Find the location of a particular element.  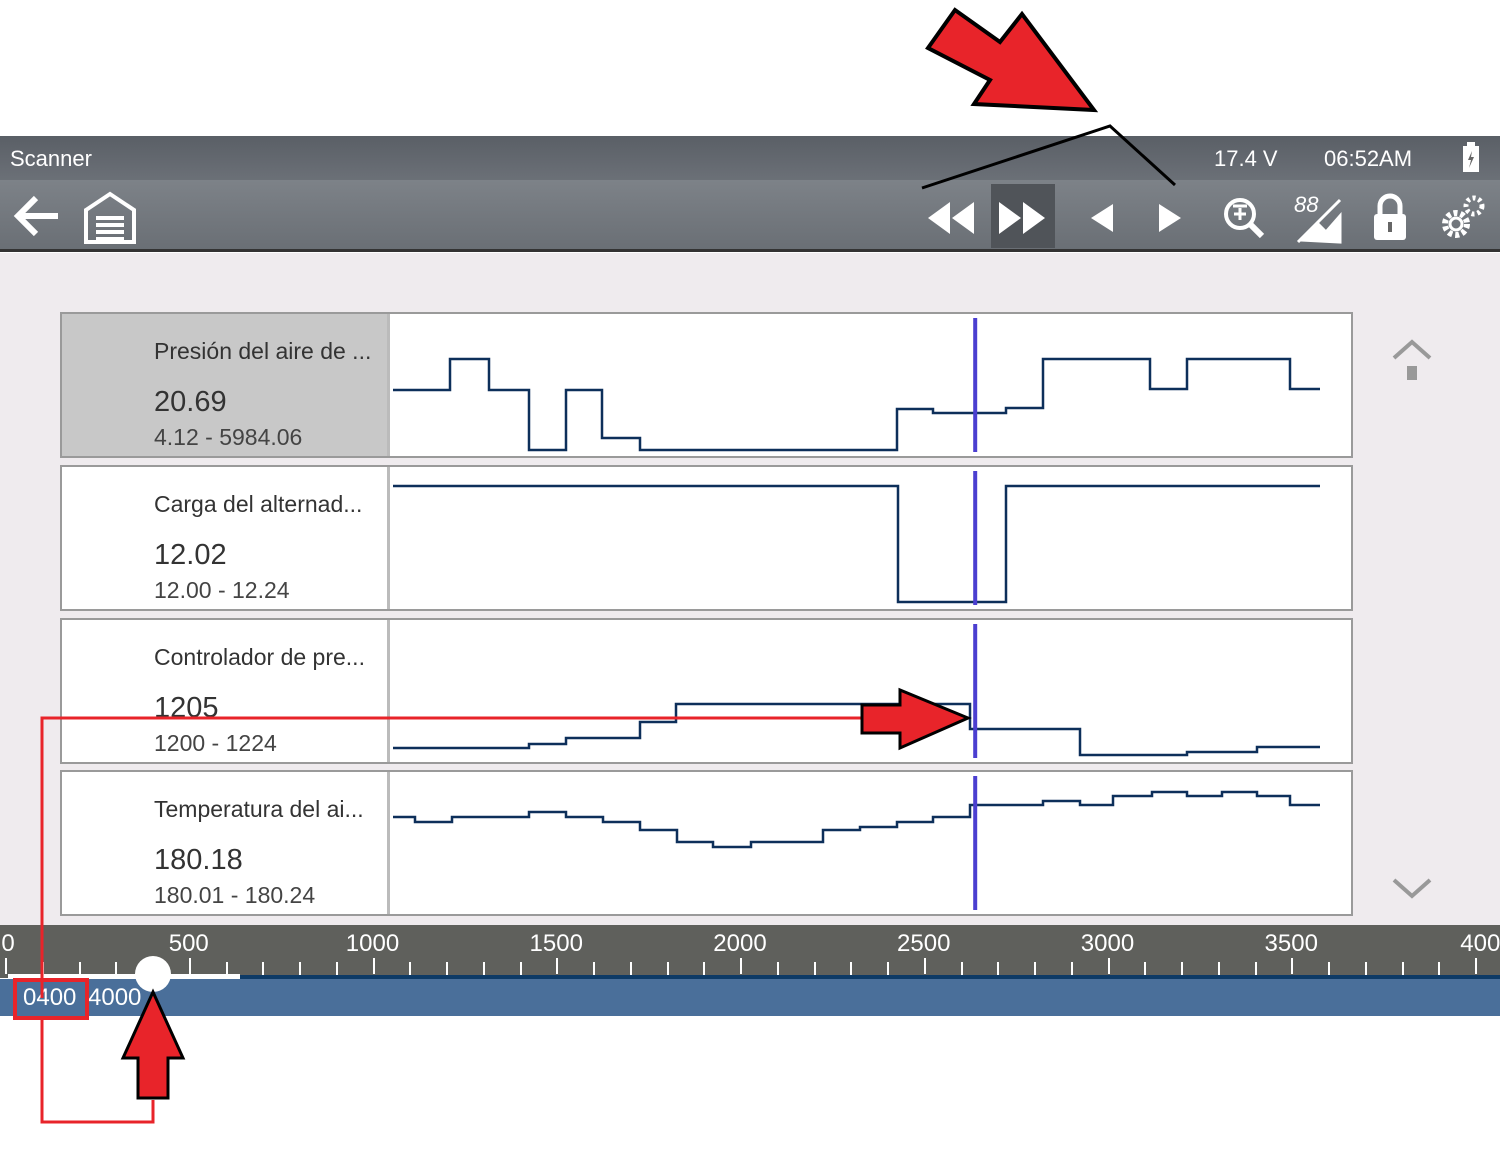

svg-text: 88 is located at coordinates (1306, 204).